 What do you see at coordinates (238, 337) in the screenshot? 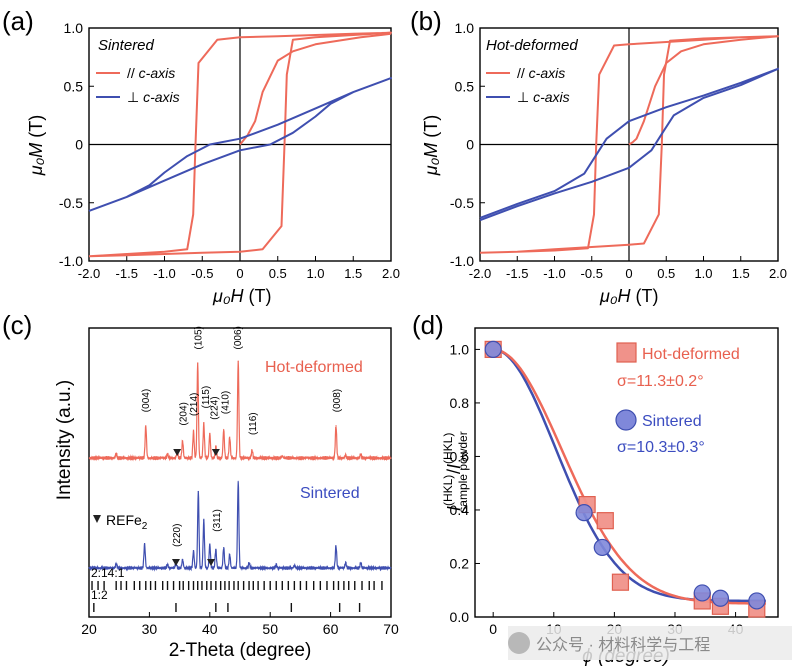
I see `hkl-label: (006)` at bounding box center [238, 337].